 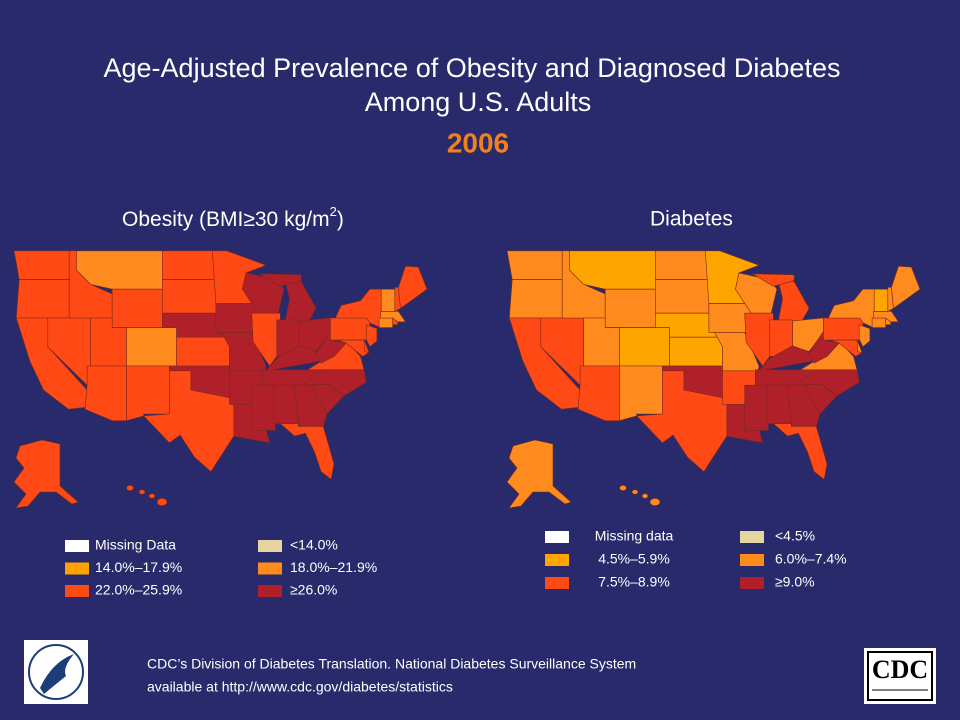 What do you see at coordinates (478, 102) in the screenshot?
I see `title-line: Among U.S. Adults` at bounding box center [478, 102].